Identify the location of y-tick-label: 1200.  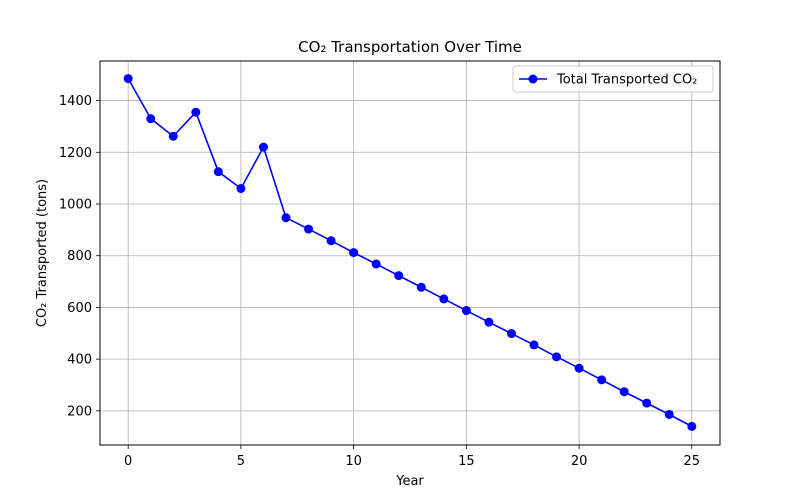
(75, 153).